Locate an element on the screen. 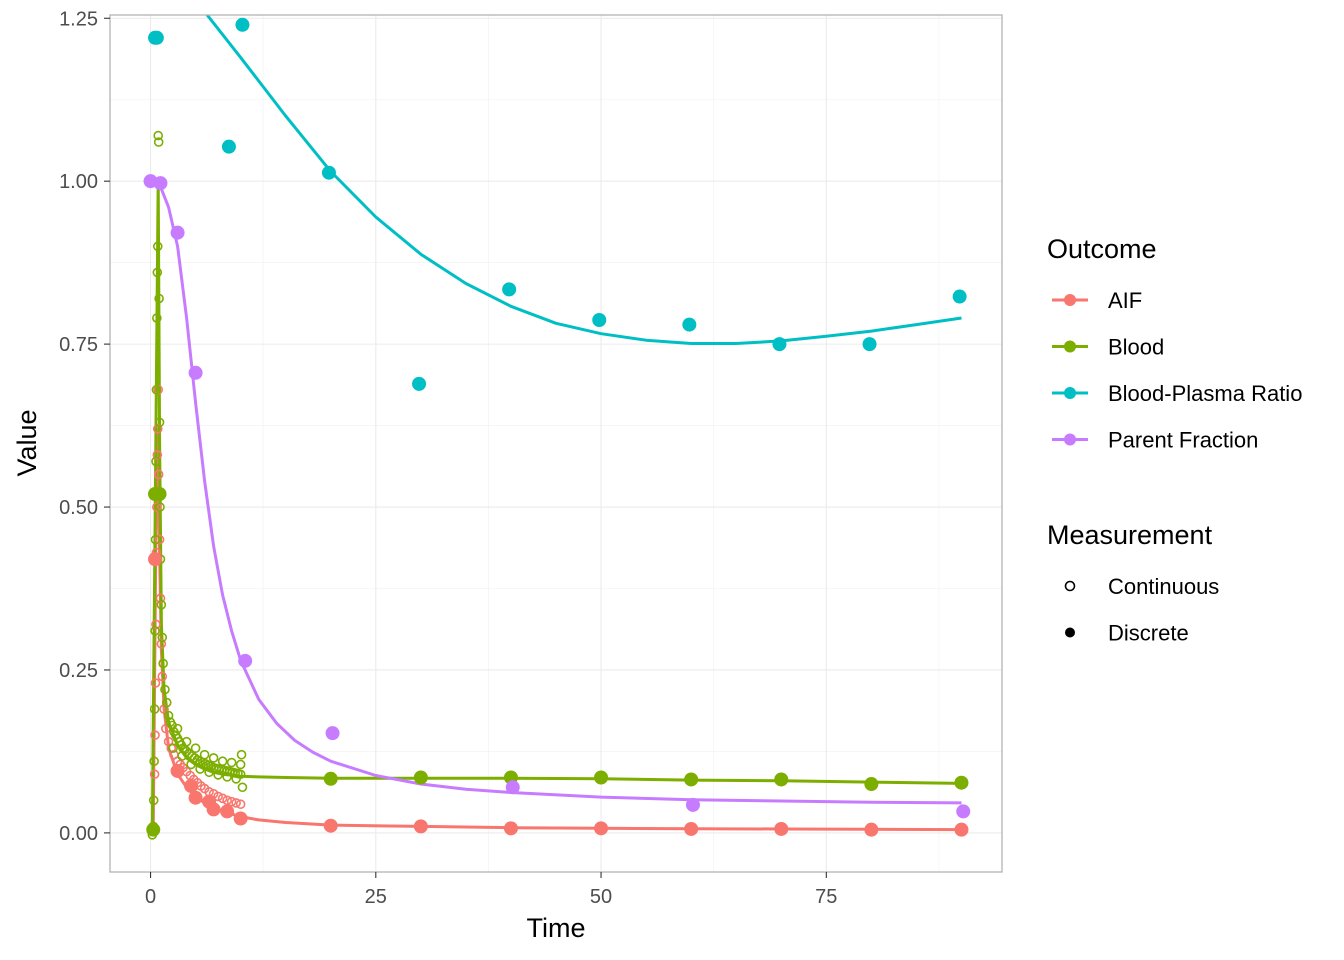  legend-label-parent-fraction: Parent Fraction is located at coordinates (1183, 440).